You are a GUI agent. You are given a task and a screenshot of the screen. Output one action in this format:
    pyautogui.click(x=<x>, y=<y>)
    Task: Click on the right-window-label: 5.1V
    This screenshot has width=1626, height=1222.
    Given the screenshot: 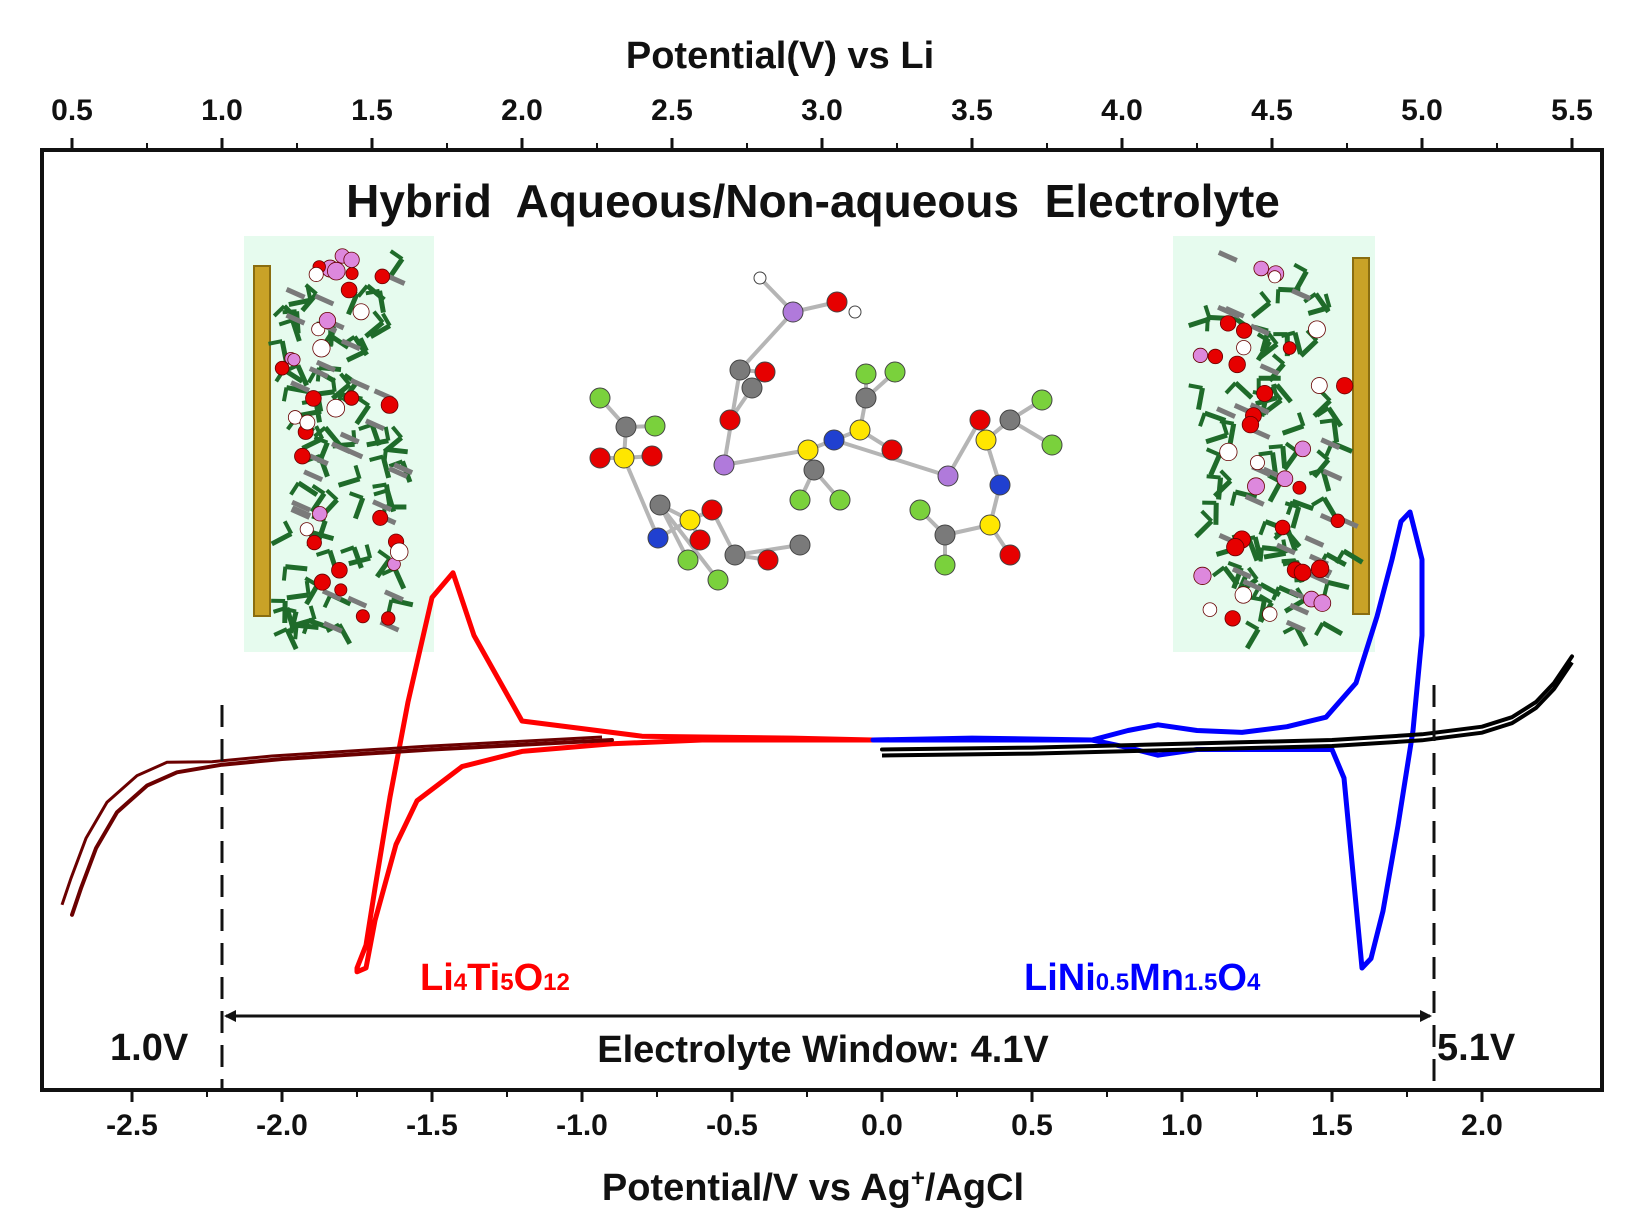 What is the action you would take?
    pyautogui.click(x=1476, y=1048)
    